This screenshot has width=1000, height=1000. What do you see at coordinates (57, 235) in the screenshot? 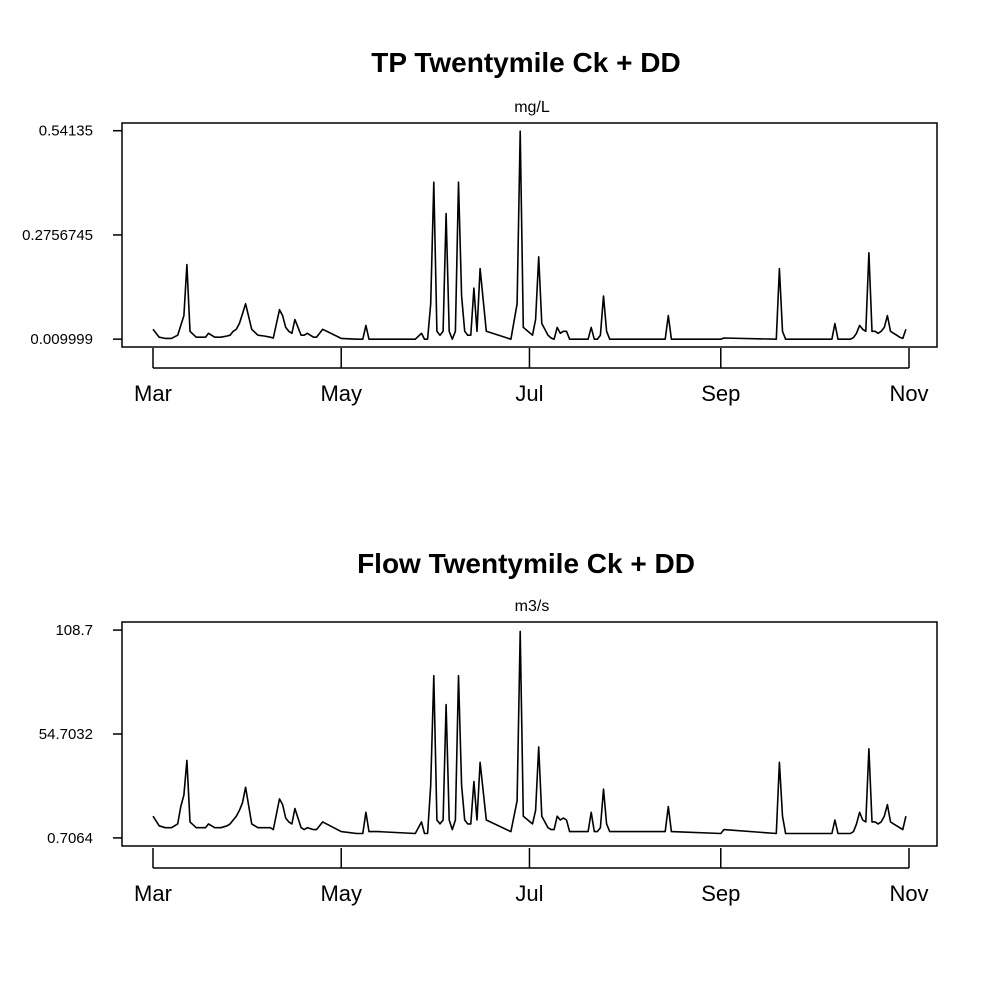
I see `y-tick-label: 0.2756745` at bounding box center [57, 235].